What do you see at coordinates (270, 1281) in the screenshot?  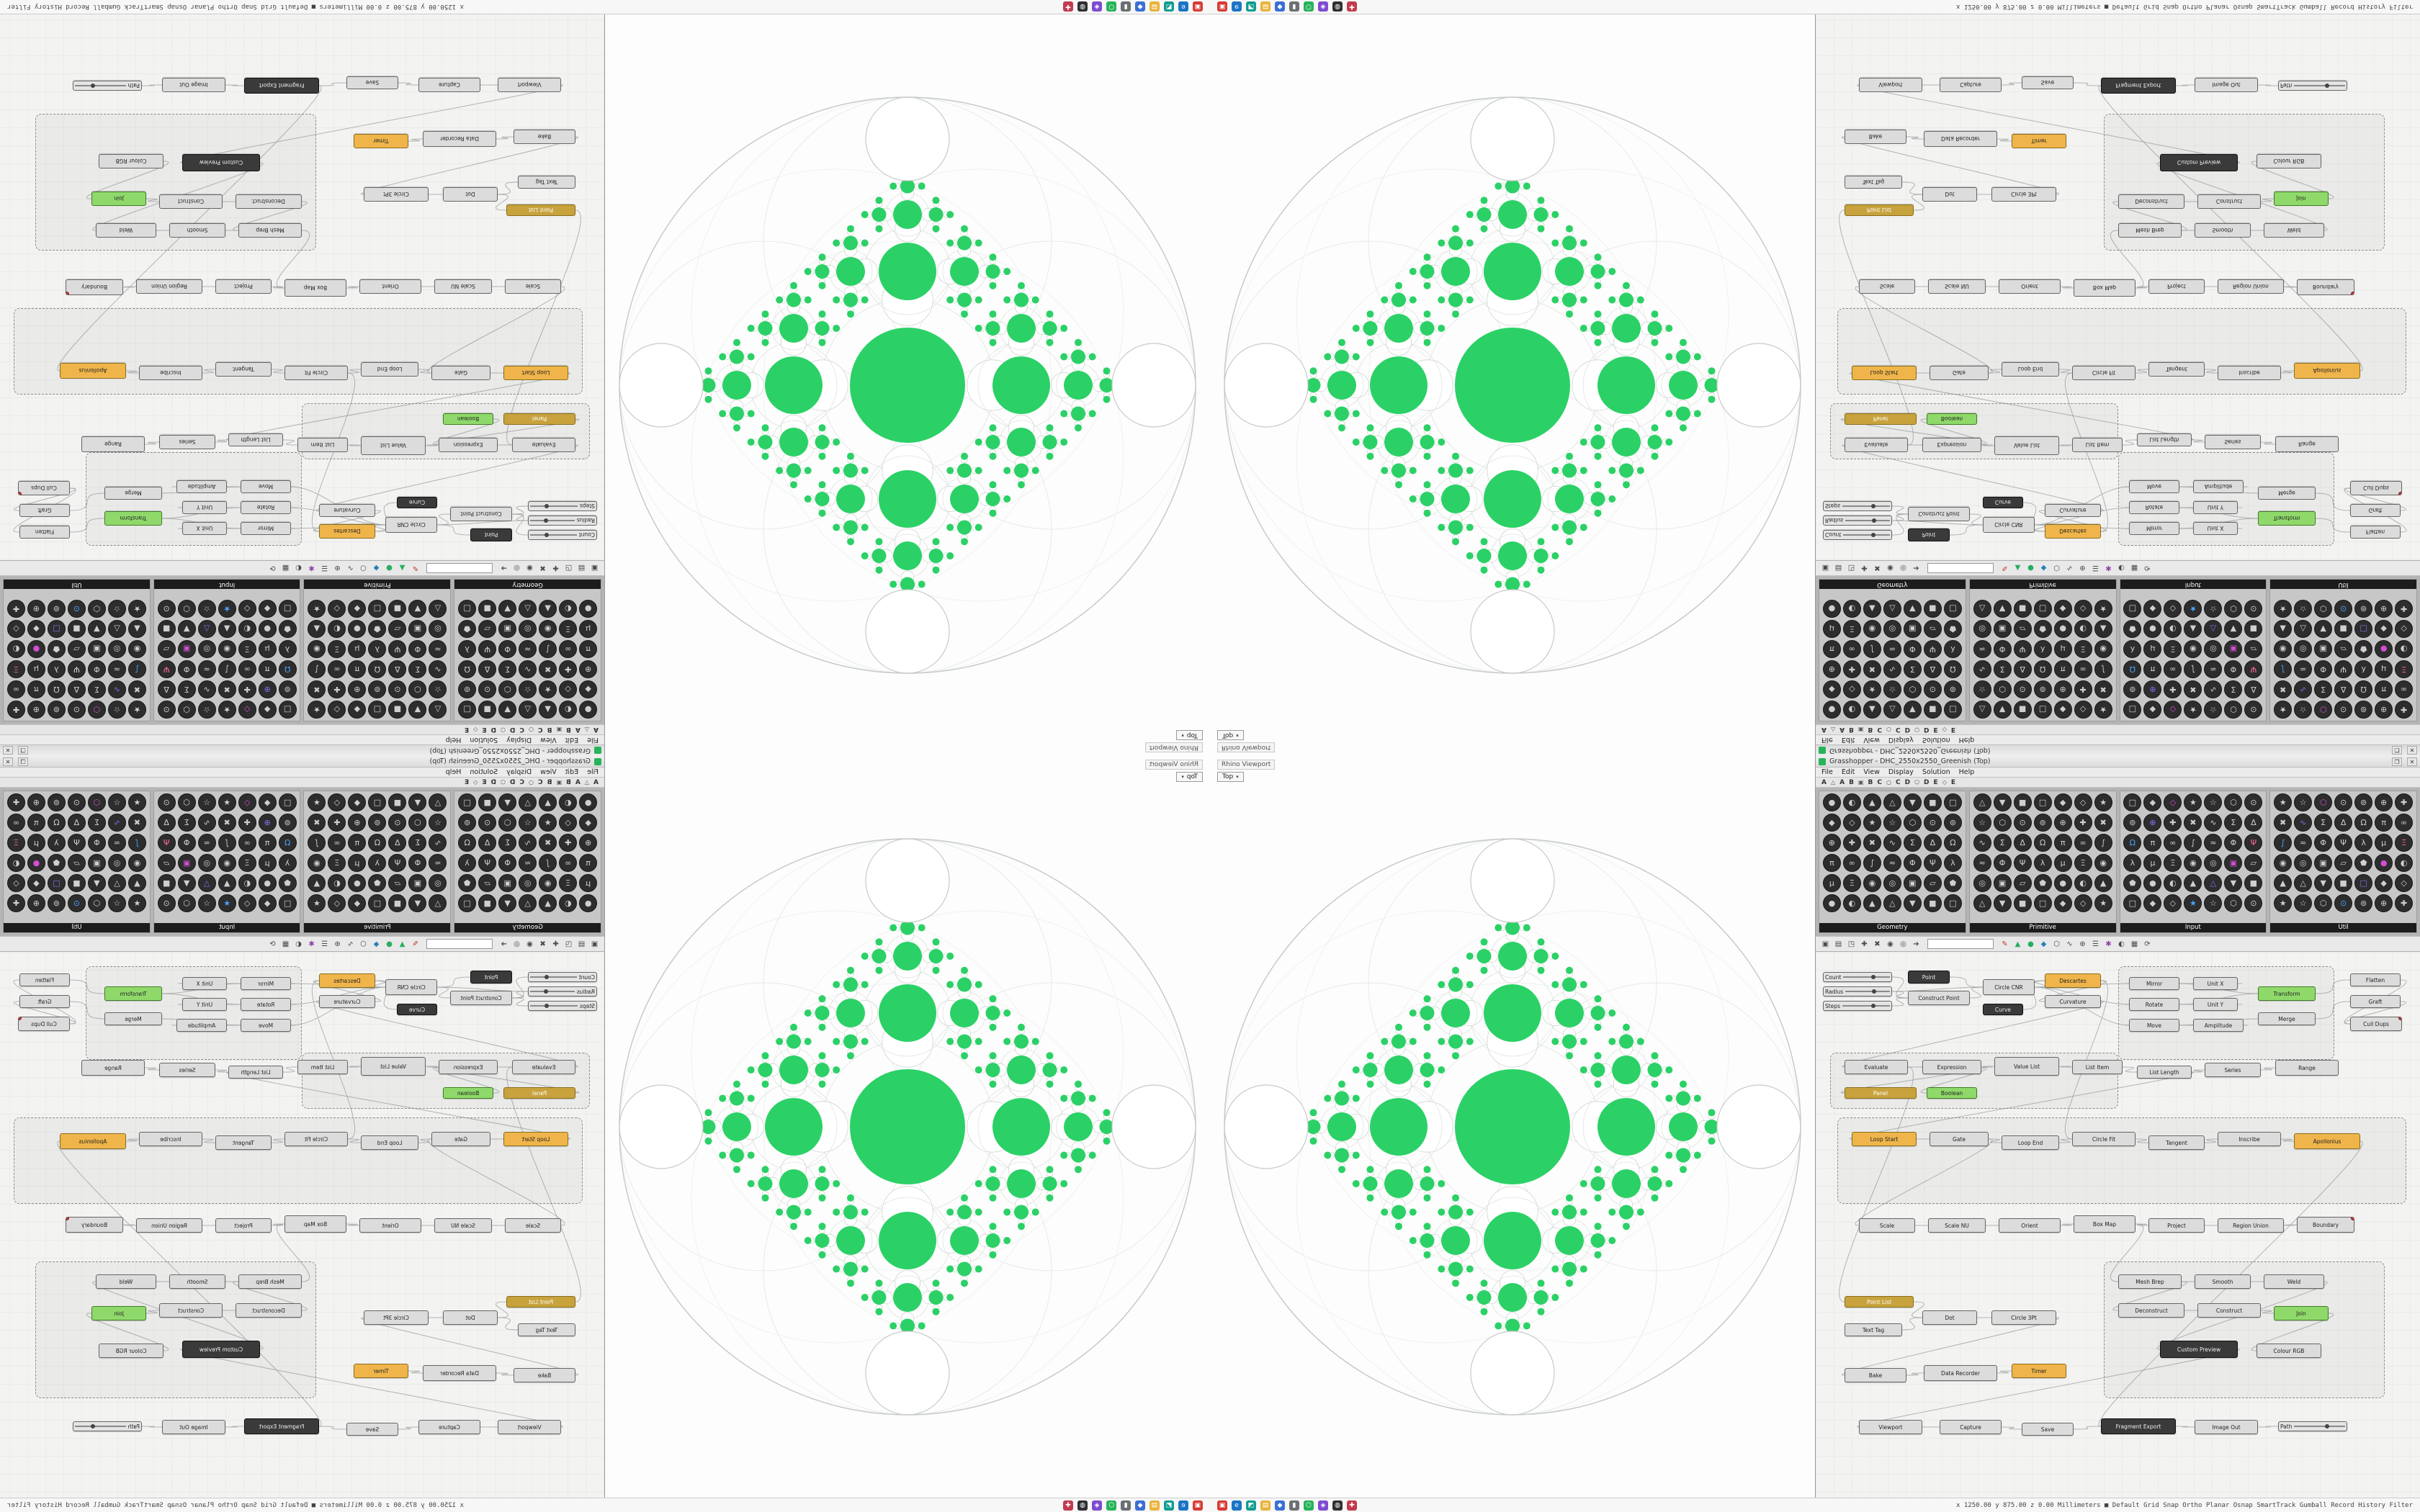 I see `gh-node: Mesh Brep` at bounding box center [270, 1281].